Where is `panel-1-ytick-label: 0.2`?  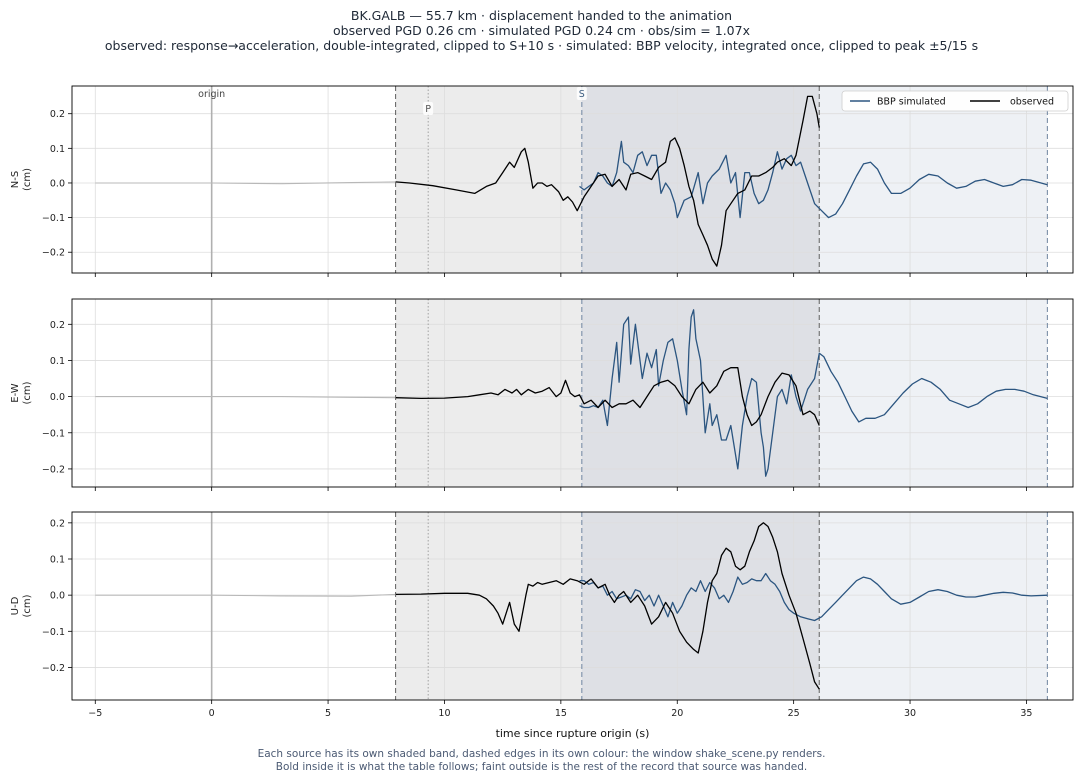
panel-1-ytick-label: 0.2 is located at coordinates (57, 114).